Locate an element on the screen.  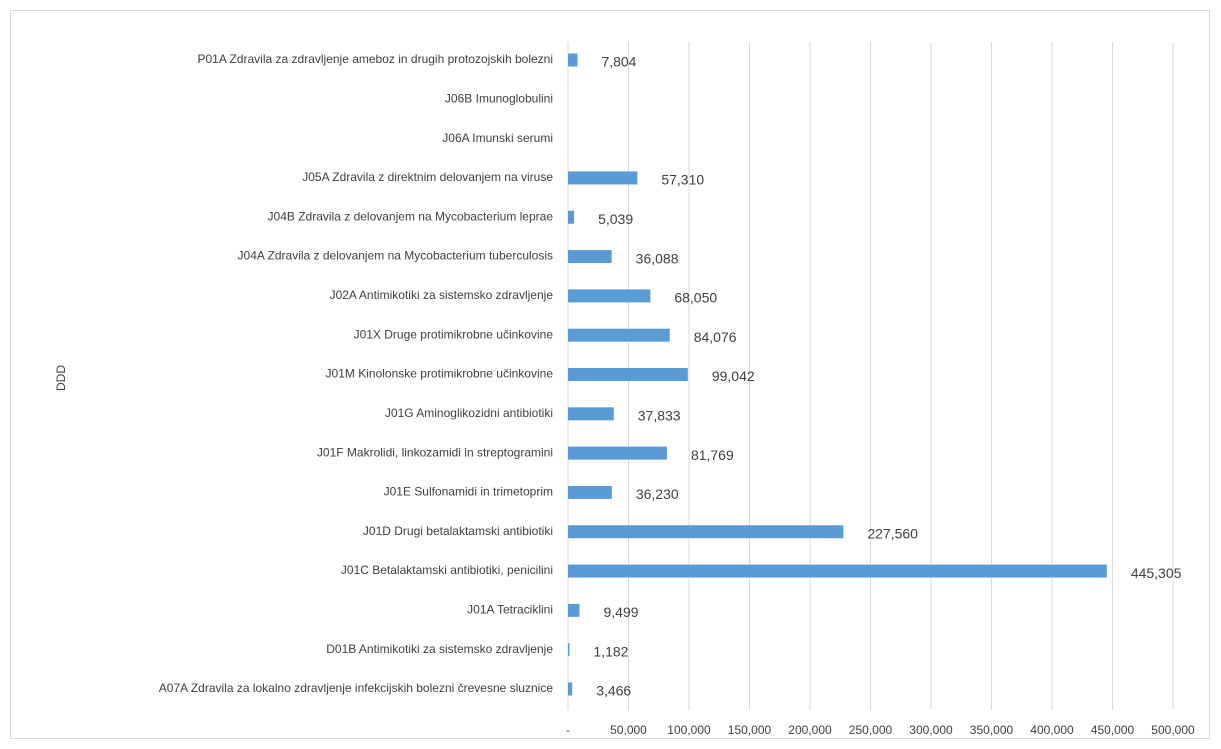
x-tick-label: 350,000 is located at coordinates (992, 730).